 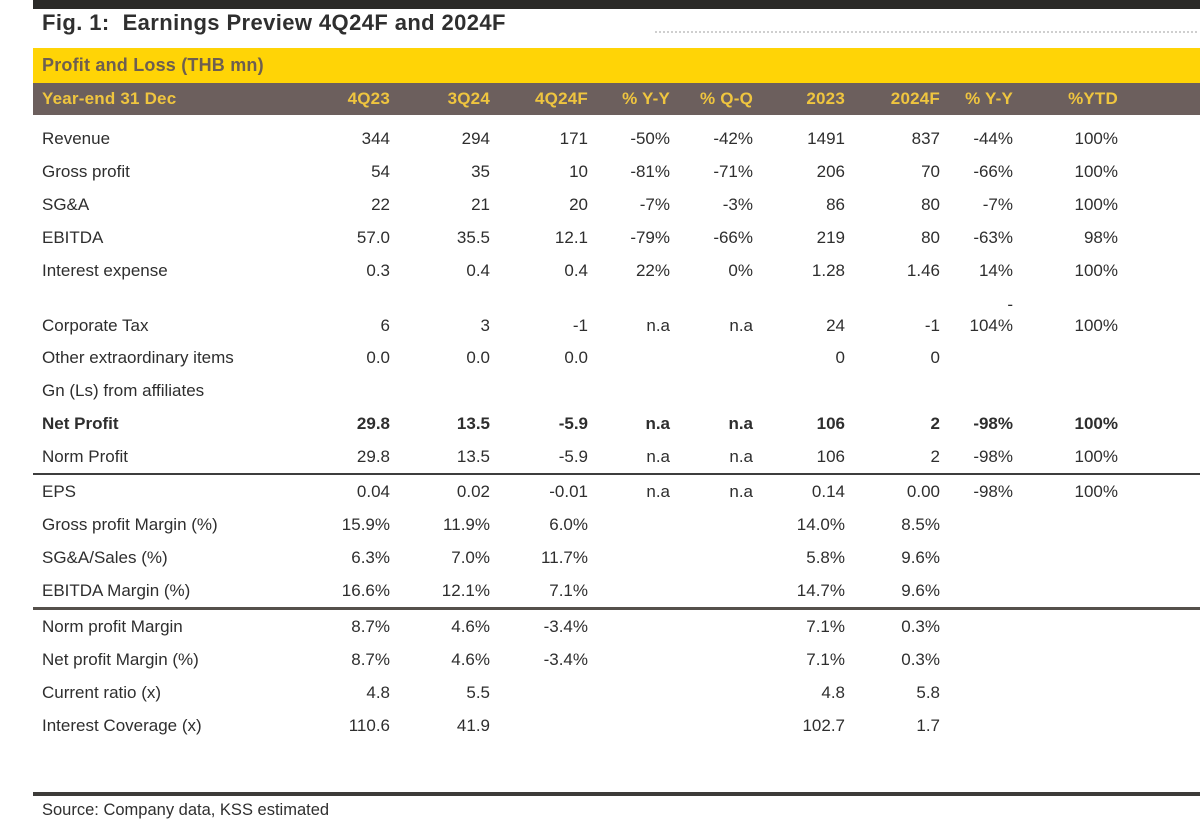 I want to click on table-row: EBITDA Margin (%) 16.6% 12.1% 7.1% 14.7% 9.6%, so click(x=616, y=591).